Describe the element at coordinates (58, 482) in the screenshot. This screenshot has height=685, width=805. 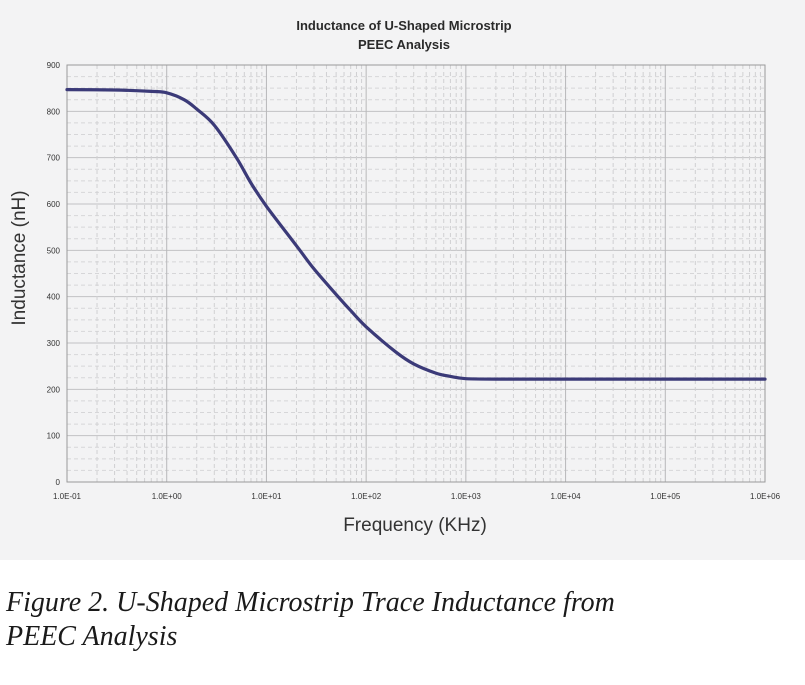
I see `y-tick-label: 0` at that location.